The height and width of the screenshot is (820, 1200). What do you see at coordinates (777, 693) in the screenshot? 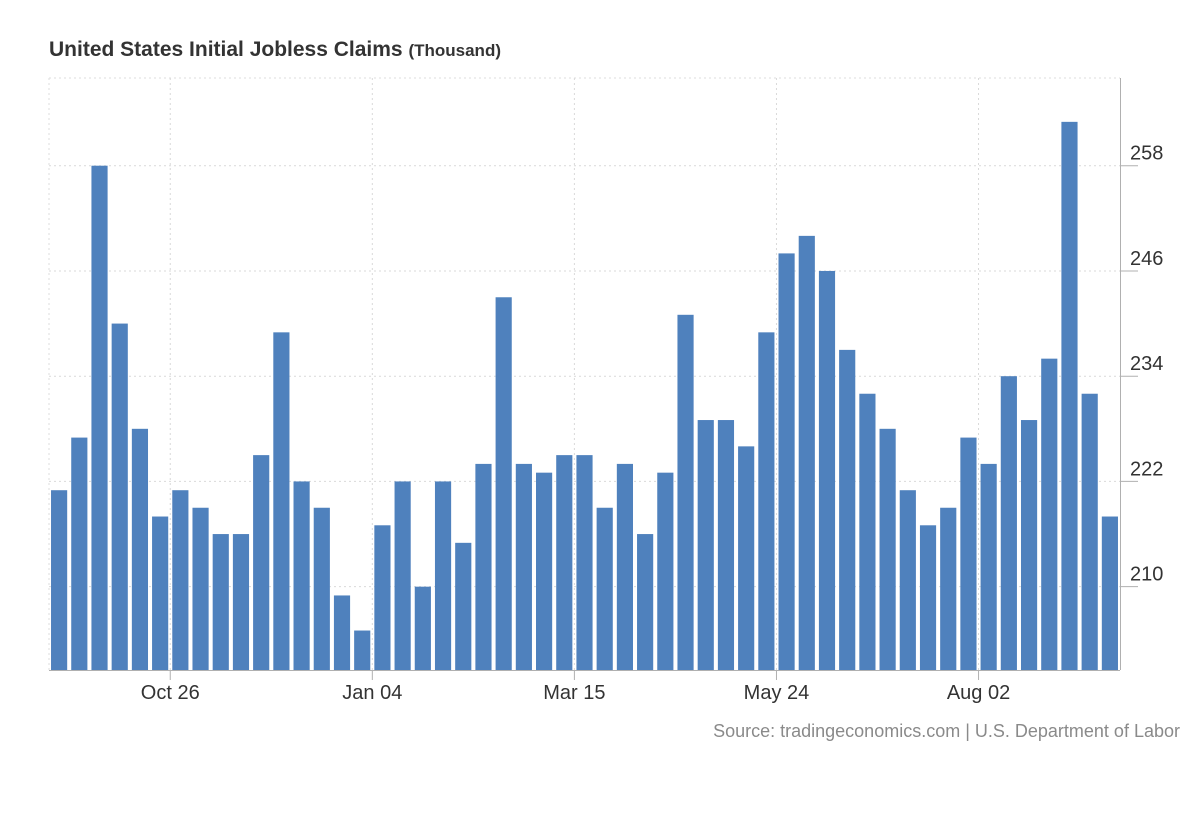
I see `x-tick-label: May 24` at bounding box center [777, 693].